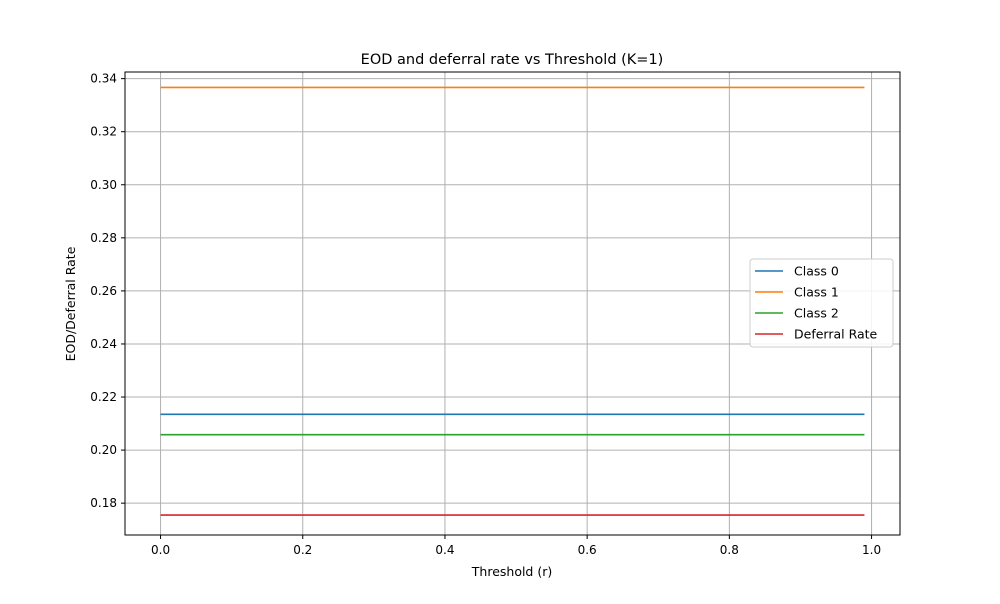  What do you see at coordinates (103, 238) in the screenshot?
I see `y-tick-label: 0.28` at bounding box center [103, 238].